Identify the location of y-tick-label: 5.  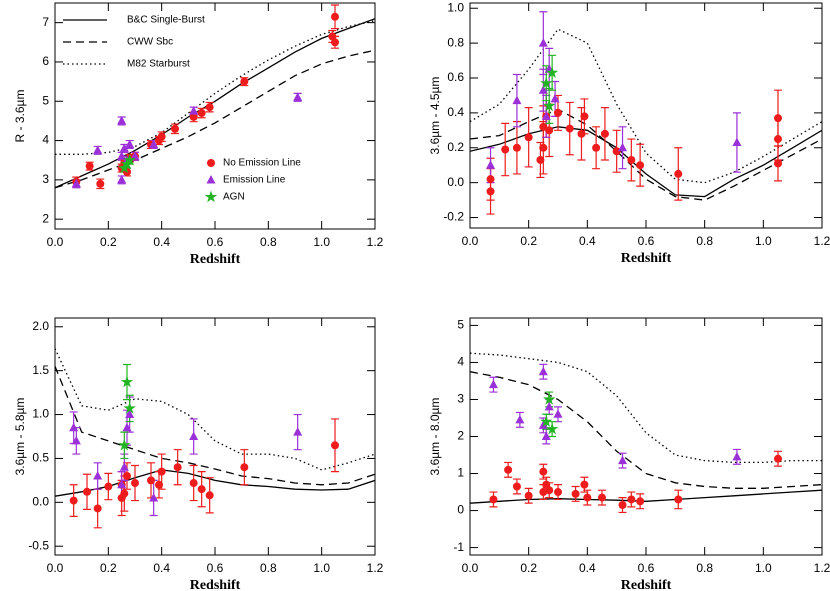
(460, 325).